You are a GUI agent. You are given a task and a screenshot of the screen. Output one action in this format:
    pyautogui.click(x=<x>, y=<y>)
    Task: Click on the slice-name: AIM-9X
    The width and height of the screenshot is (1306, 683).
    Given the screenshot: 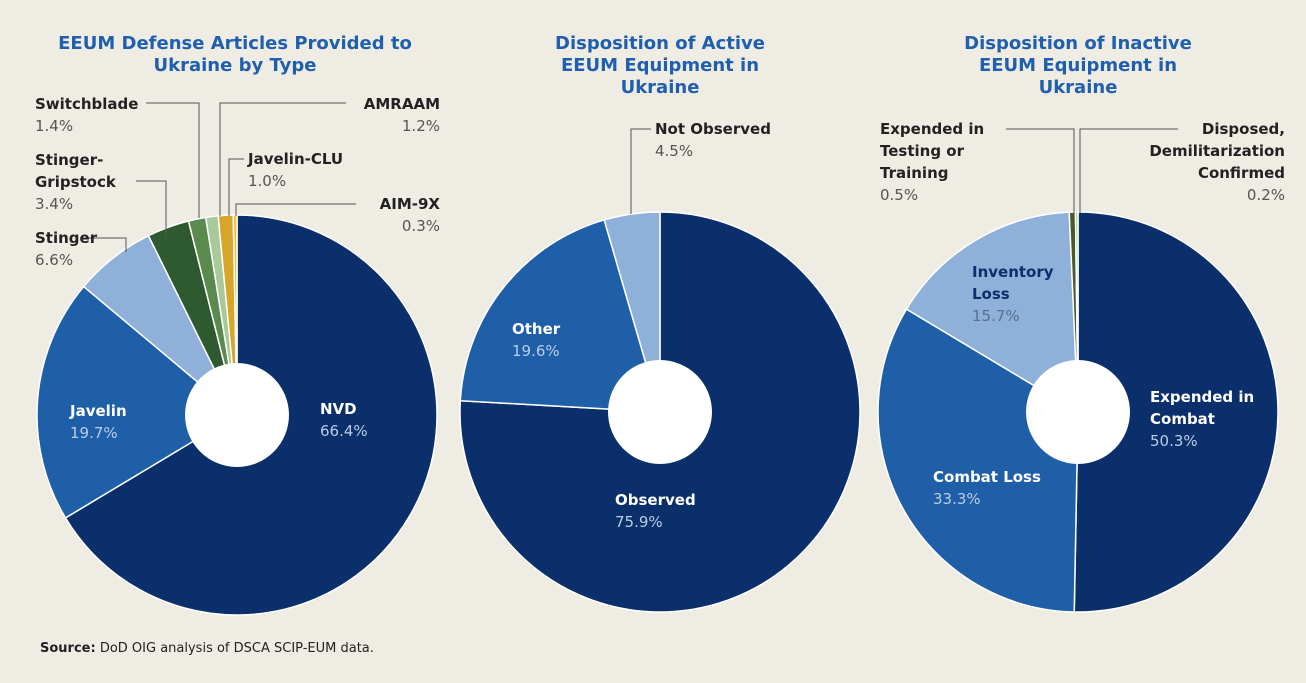 What is the action you would take?
    pyautogui.click(x=409, y=204)
    